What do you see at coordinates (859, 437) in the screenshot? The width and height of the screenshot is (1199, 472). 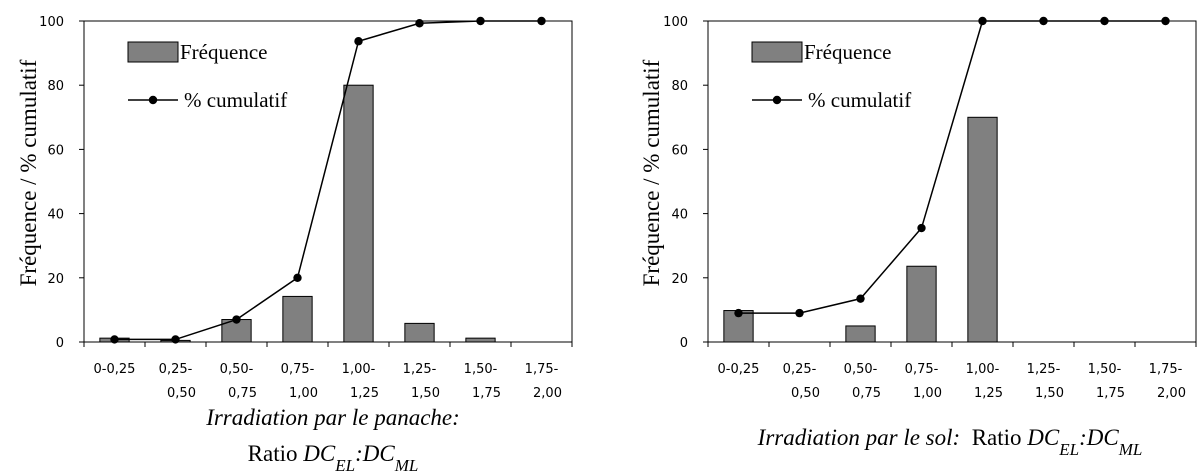 I see `x-axis-title-line1: Irradiation par le sol:` at bounding box center [859, 437].